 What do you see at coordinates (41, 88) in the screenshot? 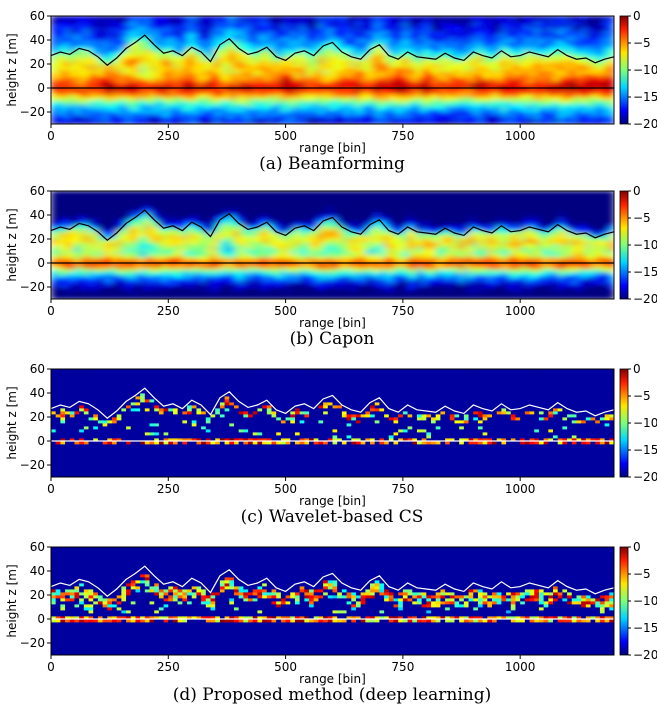
I see `y-tick-label: 0` at bounding box center [41, 88].